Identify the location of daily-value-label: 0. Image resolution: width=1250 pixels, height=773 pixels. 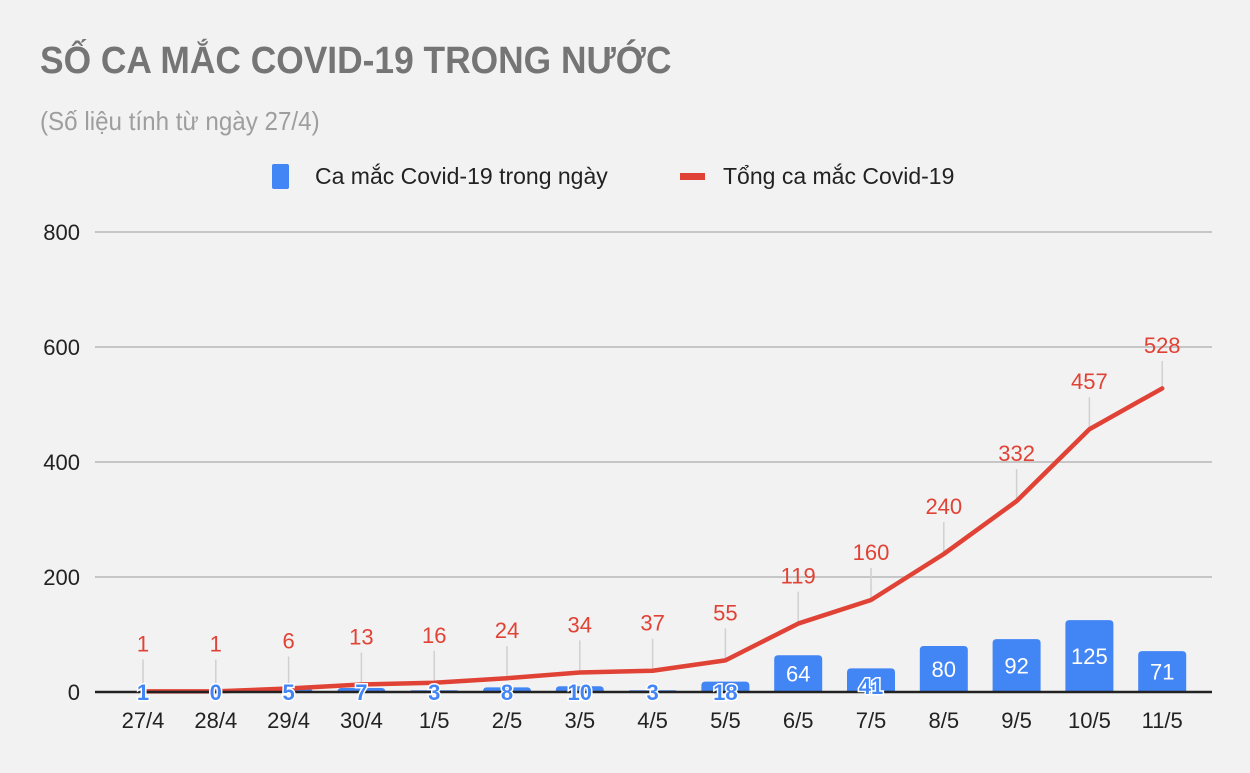
(216, 692).